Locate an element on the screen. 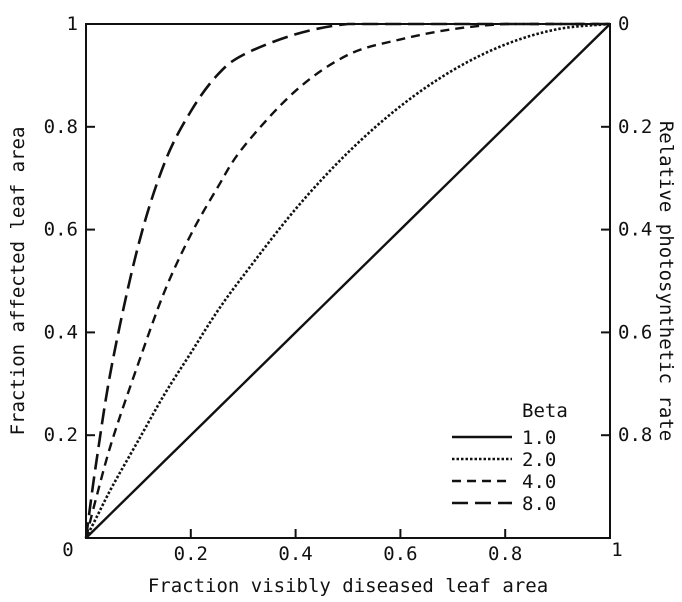 This screenshot has width=682, height=602. y-tick-label: 0.6 is located at coordinates (61, 230).